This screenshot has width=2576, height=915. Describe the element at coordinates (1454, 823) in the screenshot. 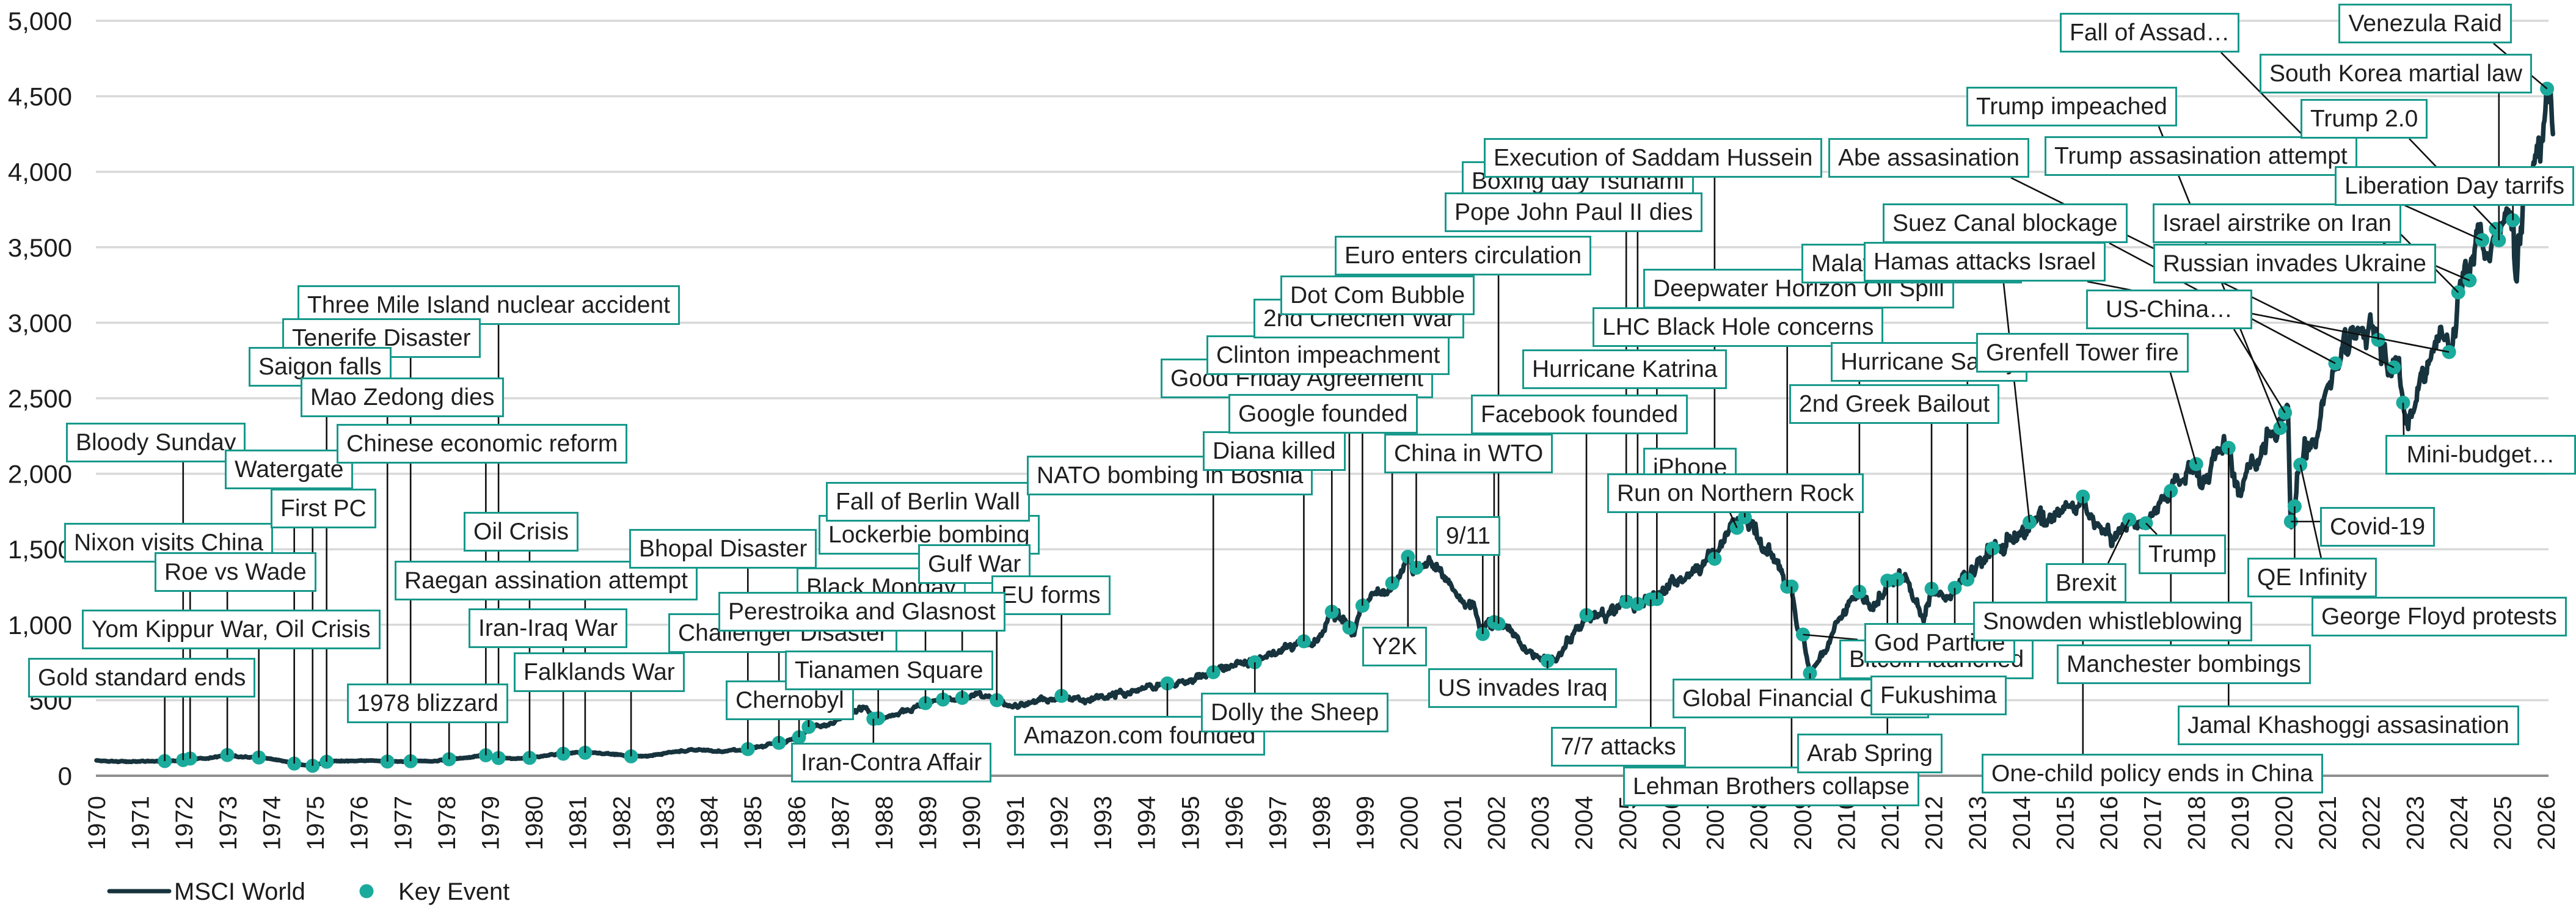

I see `x-tick-label: 2001` at that location.